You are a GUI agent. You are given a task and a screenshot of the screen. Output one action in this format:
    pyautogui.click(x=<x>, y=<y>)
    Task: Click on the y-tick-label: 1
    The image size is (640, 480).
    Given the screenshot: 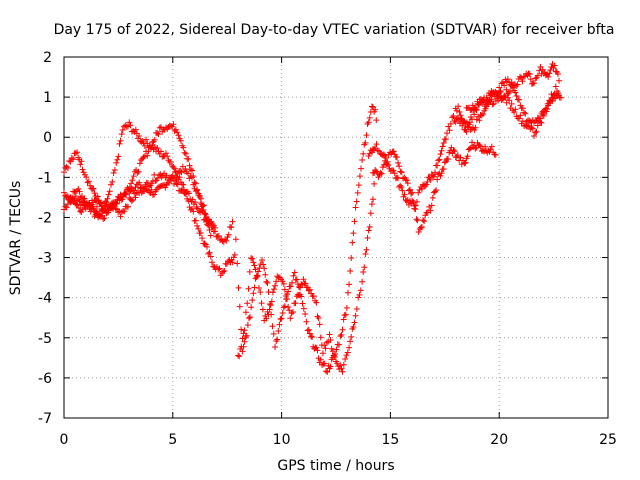 What is the action you would take?
    pyautogui.click(x=47, y=98)
    